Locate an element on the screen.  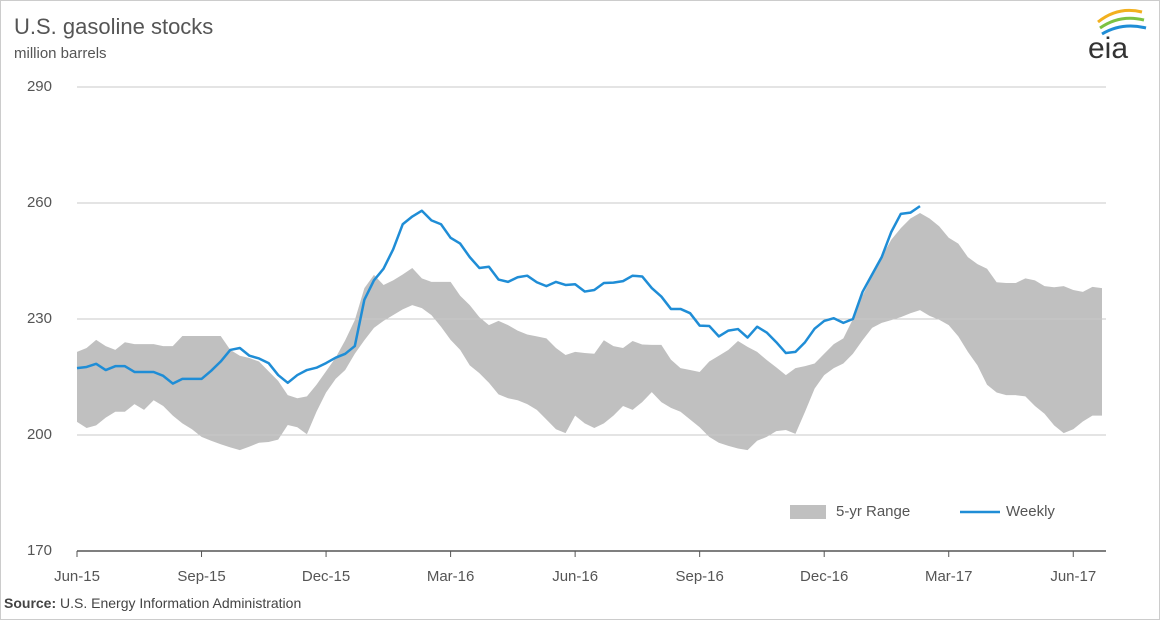
legend-label: 5-yr Range is located at coordinates (873, 511).